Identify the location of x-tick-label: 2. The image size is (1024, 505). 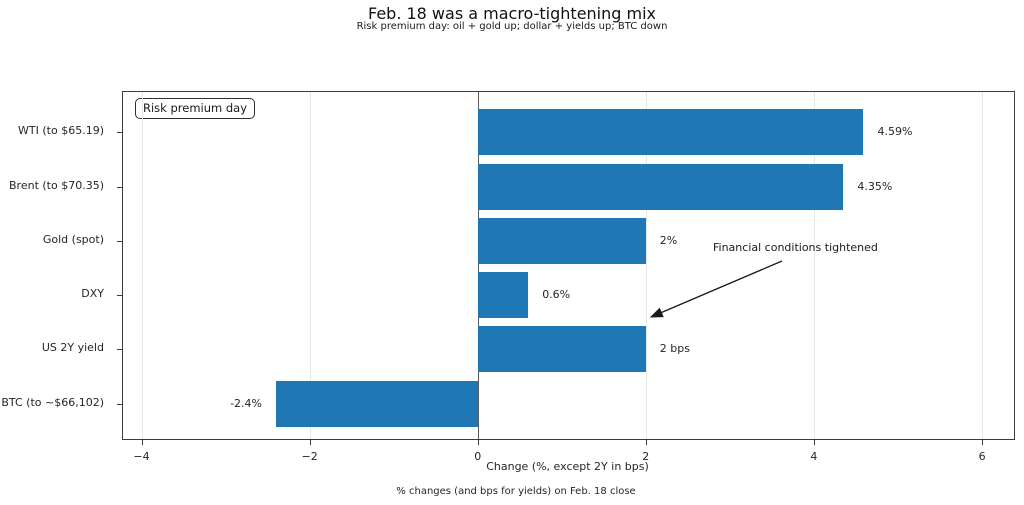
(646, 456).